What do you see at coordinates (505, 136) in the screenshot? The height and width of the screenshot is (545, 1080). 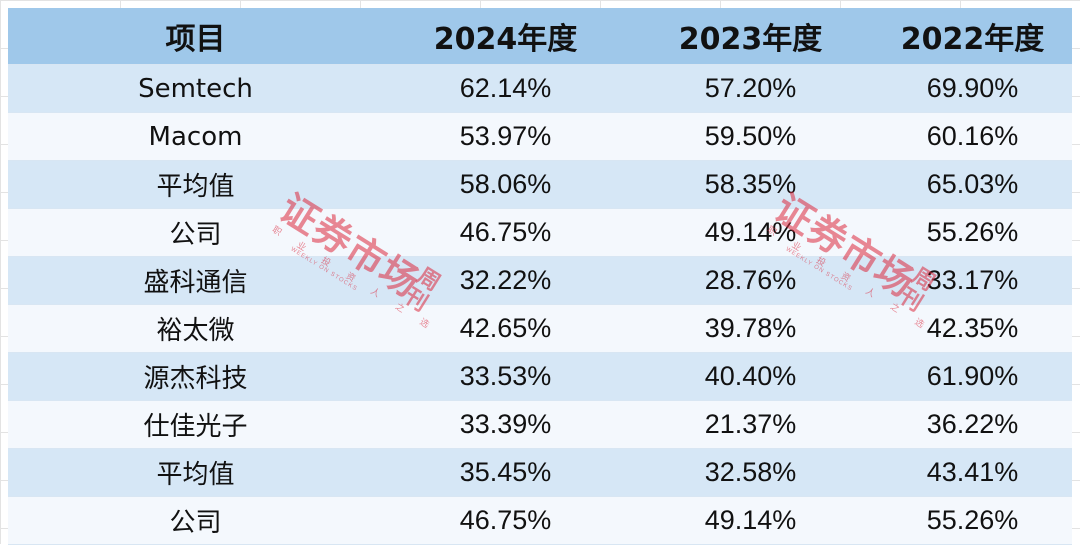 I see `cell-2024: 53.97%` at bounding box center [505, 136].